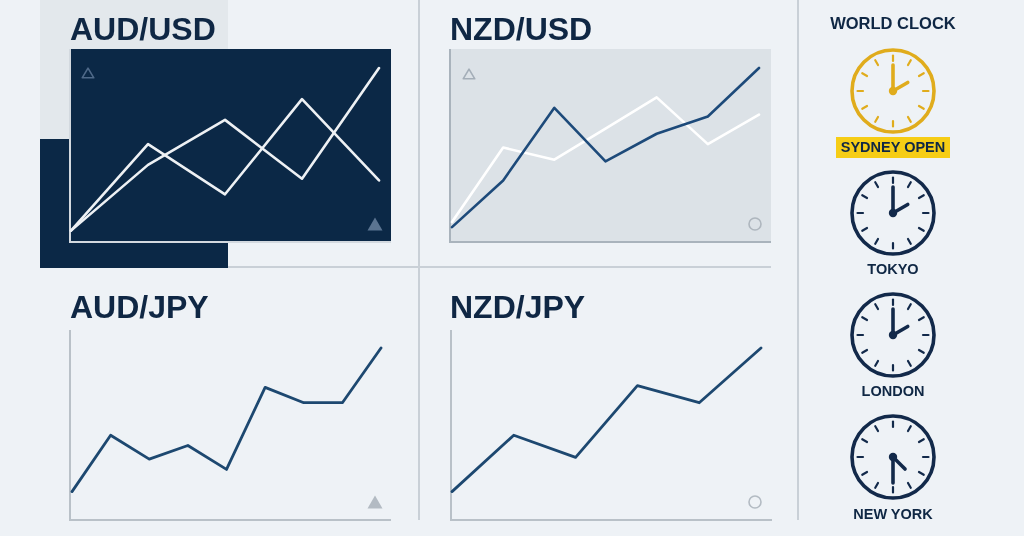  What do you see at coordinates (143, 29) in the screenshot?
I see `chart-title: AUD/USD` at bounding box center [143, 29].